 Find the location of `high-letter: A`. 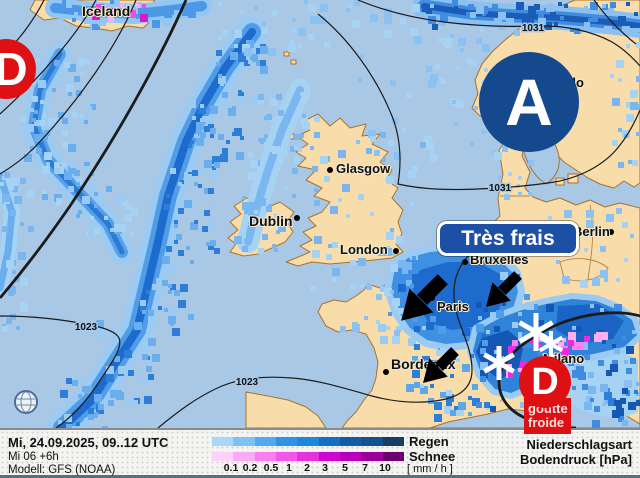

high-letter: A is located at coordinates (529, 102).